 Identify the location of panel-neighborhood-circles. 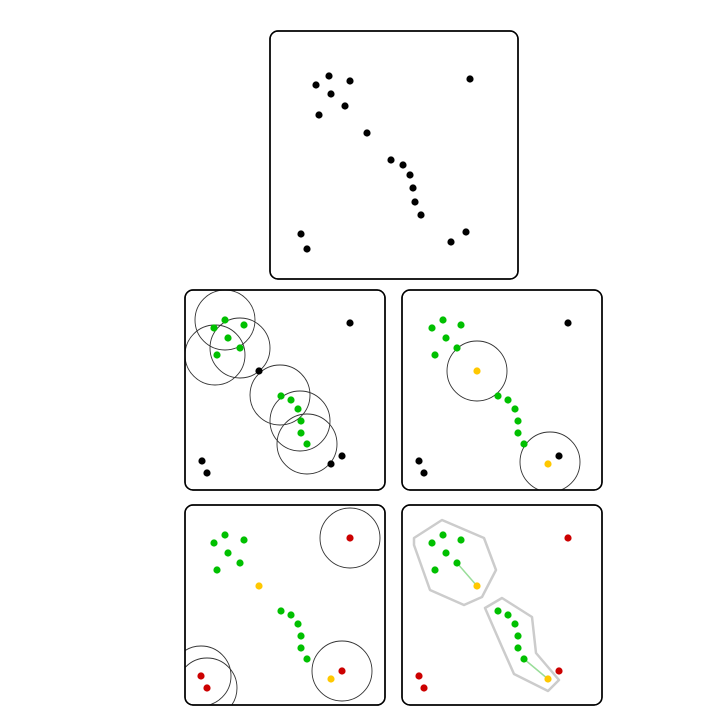
(285, 390).